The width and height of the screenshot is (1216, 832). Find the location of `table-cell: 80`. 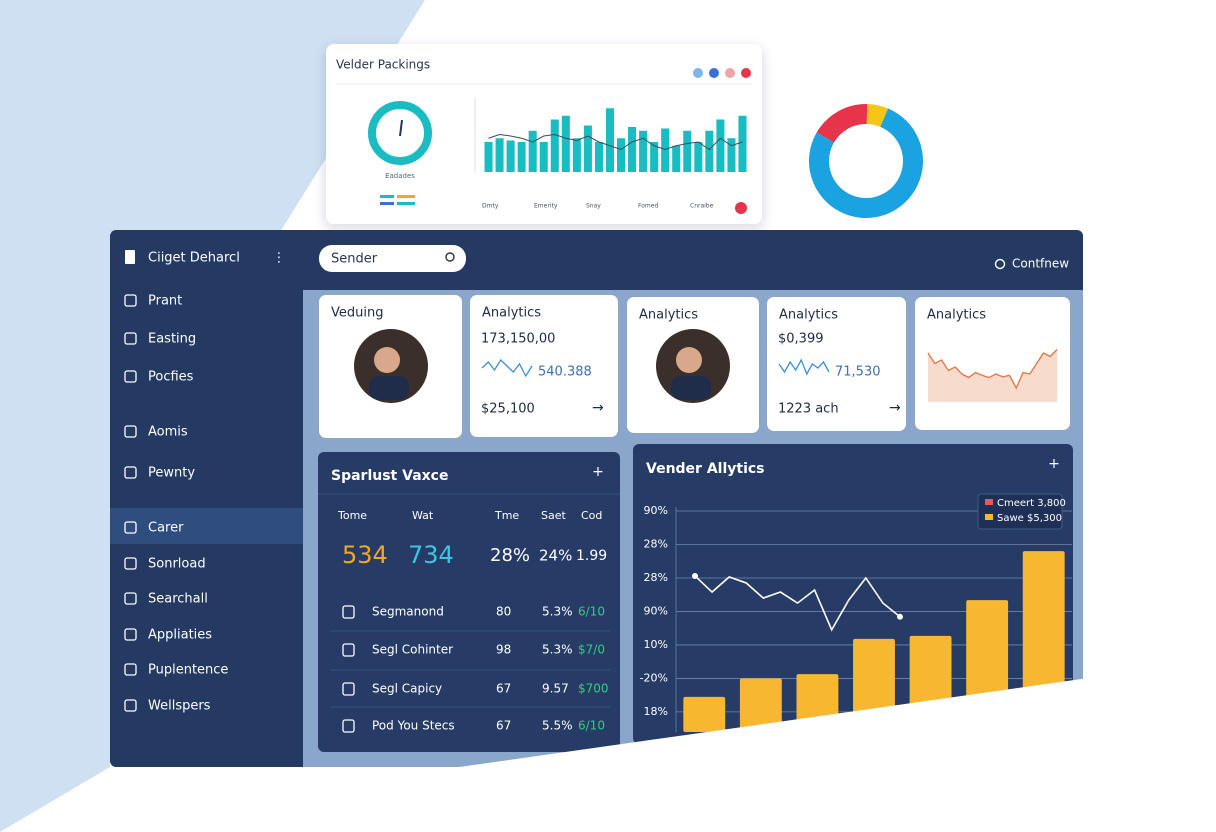

table-cell: 80 is located at coordinates (503, 612).